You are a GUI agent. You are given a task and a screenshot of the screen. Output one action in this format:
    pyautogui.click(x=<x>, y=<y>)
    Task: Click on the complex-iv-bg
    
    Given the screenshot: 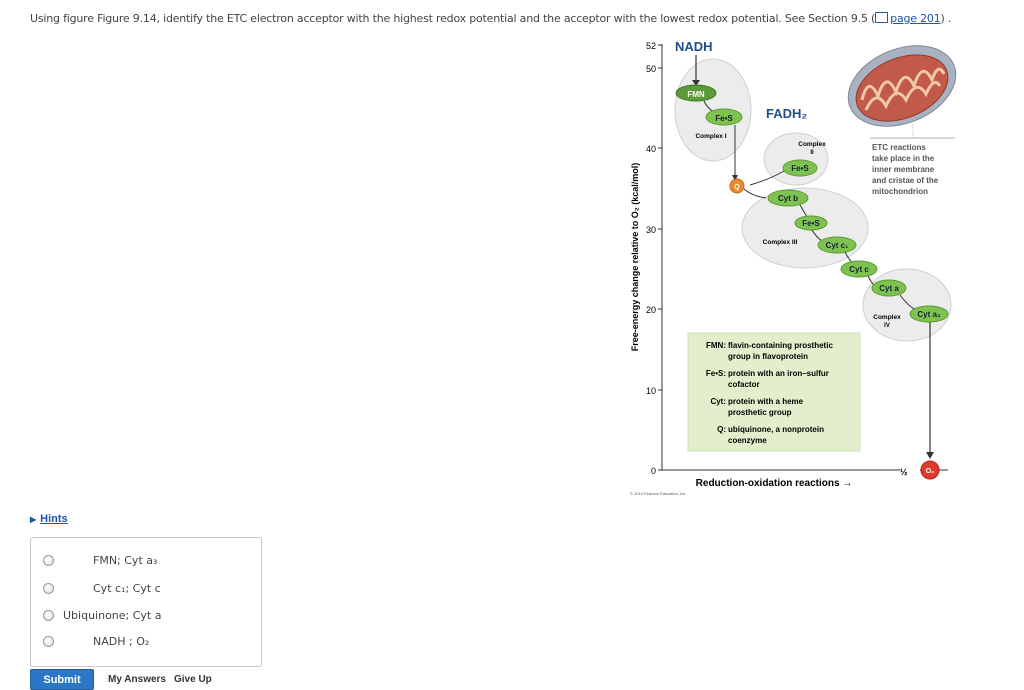 What is the action you would take?
    pyautogui.click(x=907, y=305)
    